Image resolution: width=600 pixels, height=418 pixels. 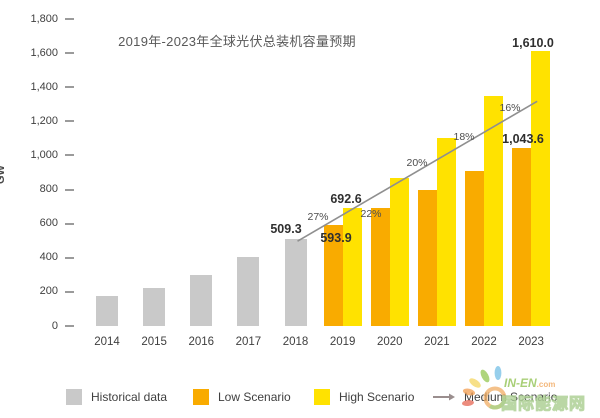 What do you see at coordinates (346, 199) in the screenshot?
I see `value-label-692.6: 692.6` at bounding box center [346, 199].